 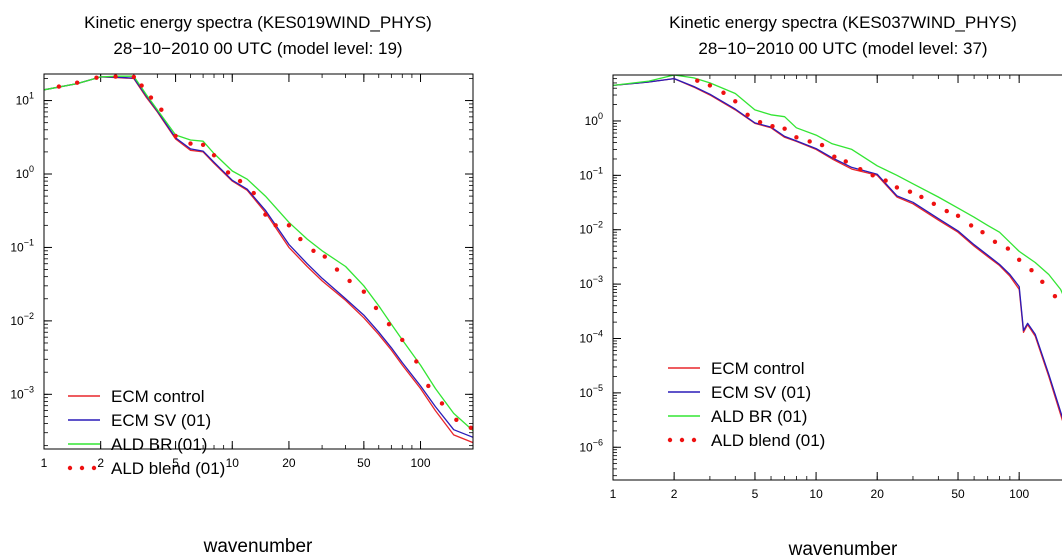 What do you see at coordinates (594, 119) in the screenshot?
I see `y-tick-label-right: 10⁰` at bounding box center [594, 119].